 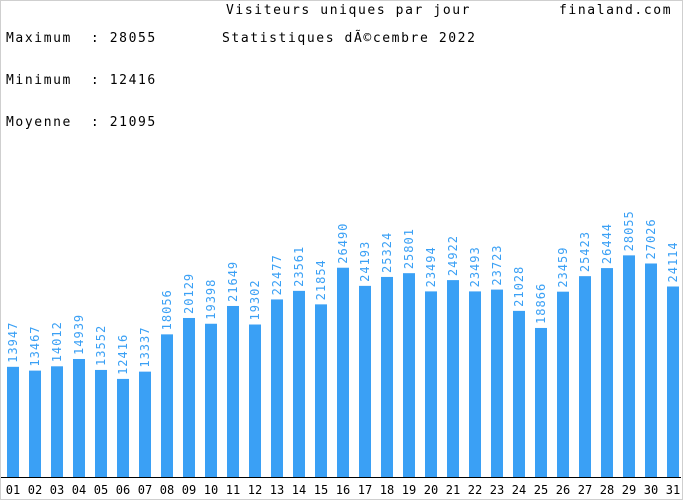 I want to click on value-label-07: 13337, so click(x=145, y=347).